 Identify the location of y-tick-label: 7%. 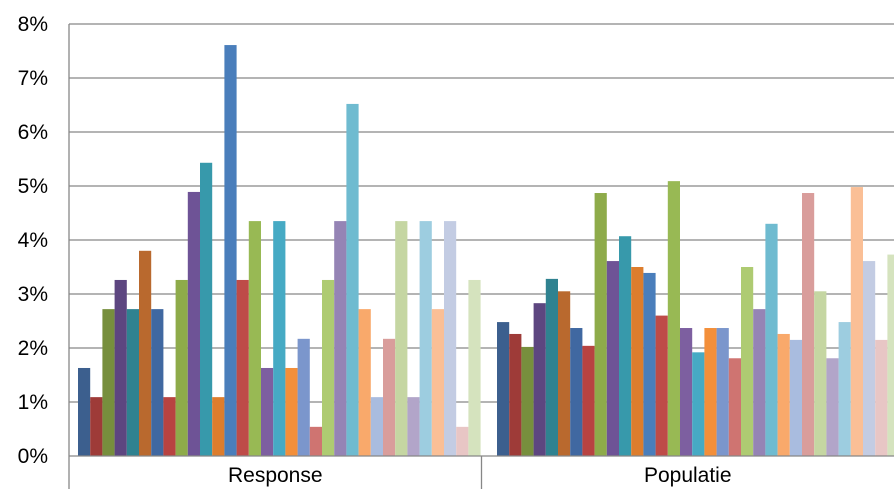
(33, 78).